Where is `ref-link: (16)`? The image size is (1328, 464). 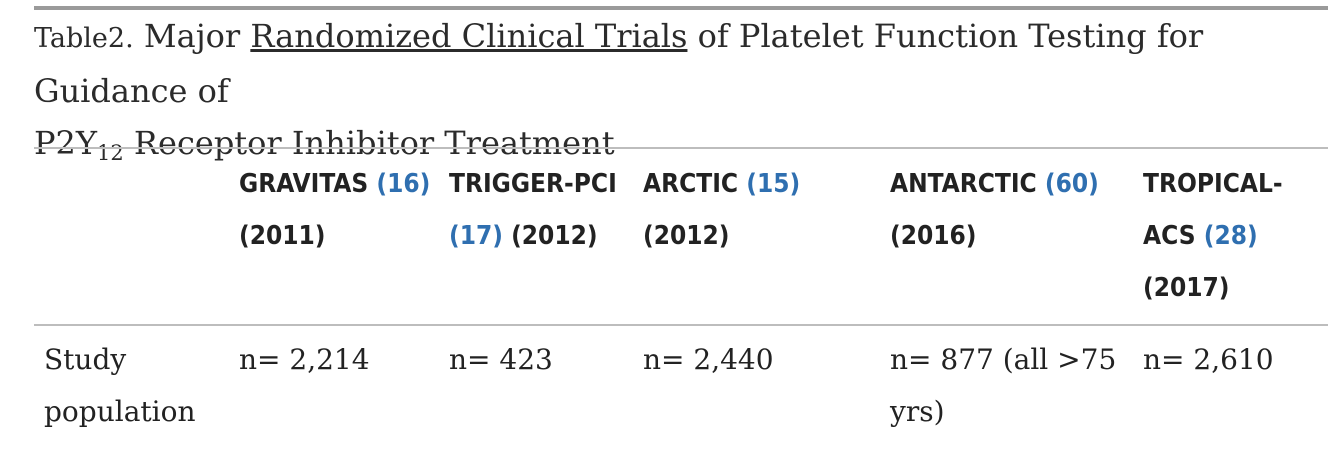 ref-link: (16) is located at coordinates (403, 184).